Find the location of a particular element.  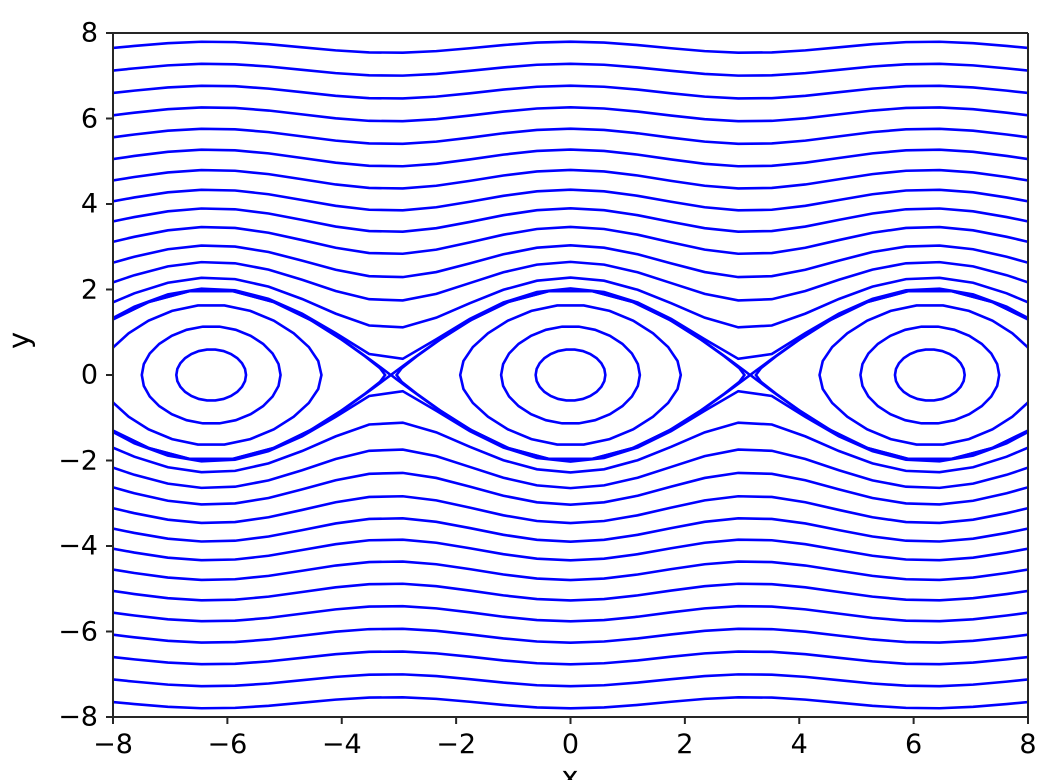

y-tick-label: −4 is located at coordinates (78, 546).